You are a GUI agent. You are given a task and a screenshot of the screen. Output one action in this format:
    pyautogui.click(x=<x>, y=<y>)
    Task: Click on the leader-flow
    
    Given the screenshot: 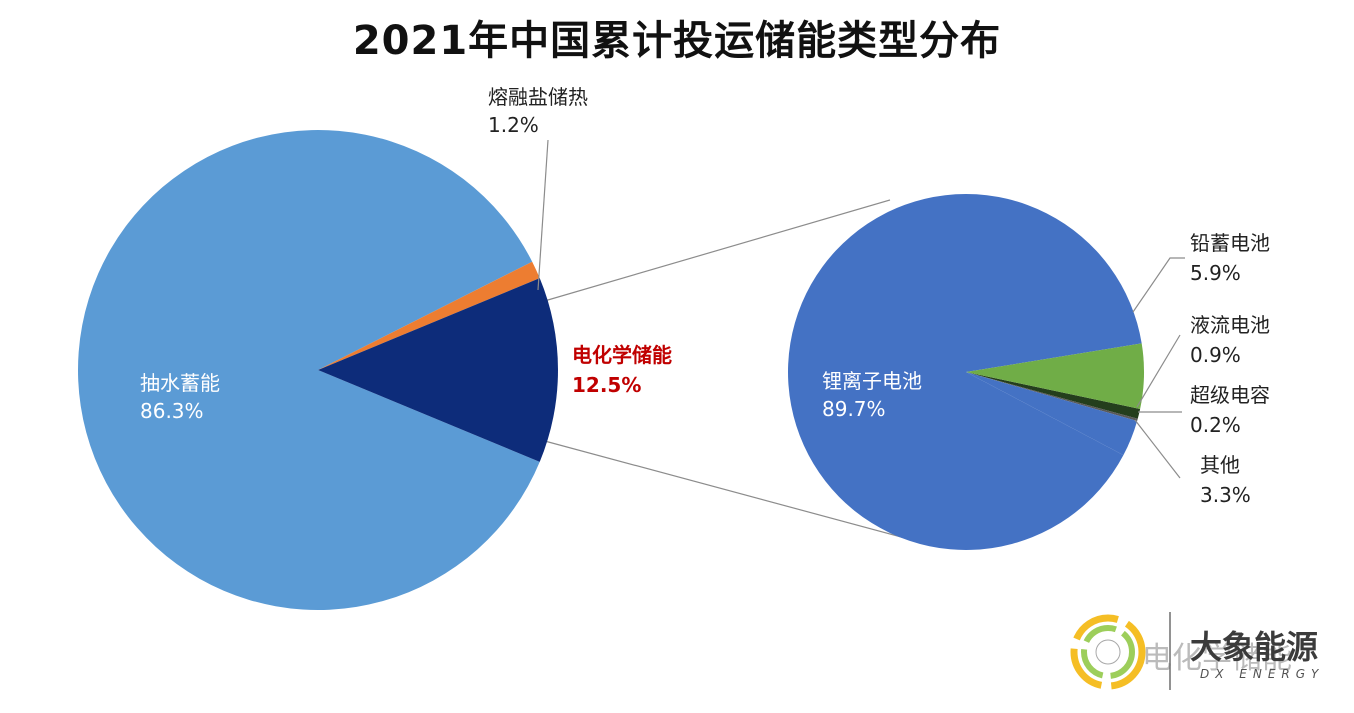 What is the action you would take?
    pyautogui.click(x=1158, y=371)
    